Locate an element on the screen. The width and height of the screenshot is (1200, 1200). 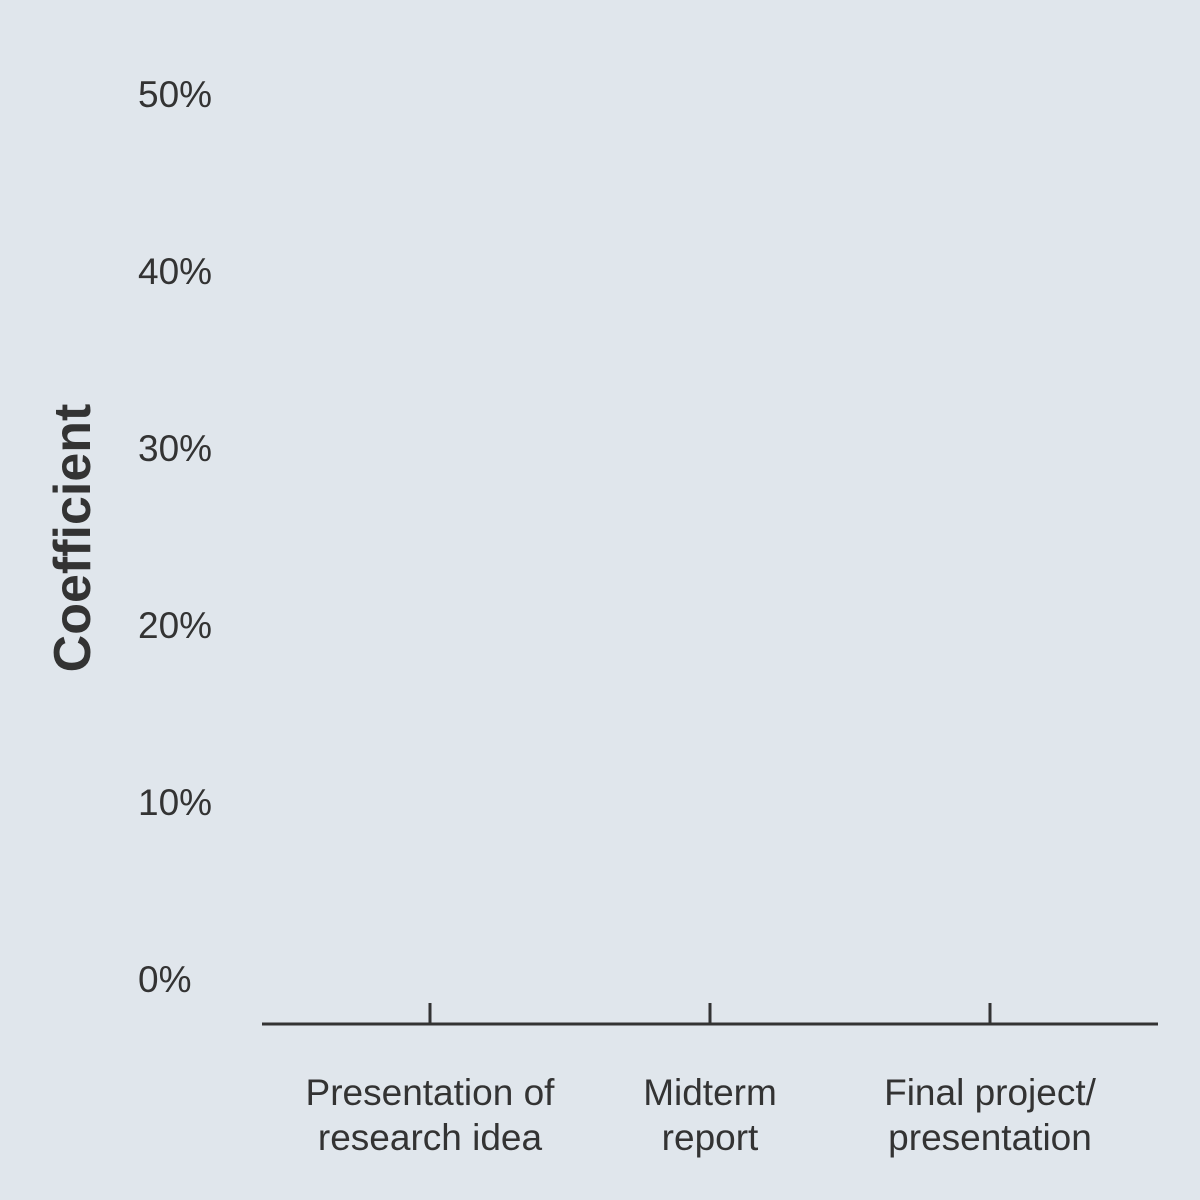
x-category-label: Presentation of research idea is located at coordinates (431, 1115).